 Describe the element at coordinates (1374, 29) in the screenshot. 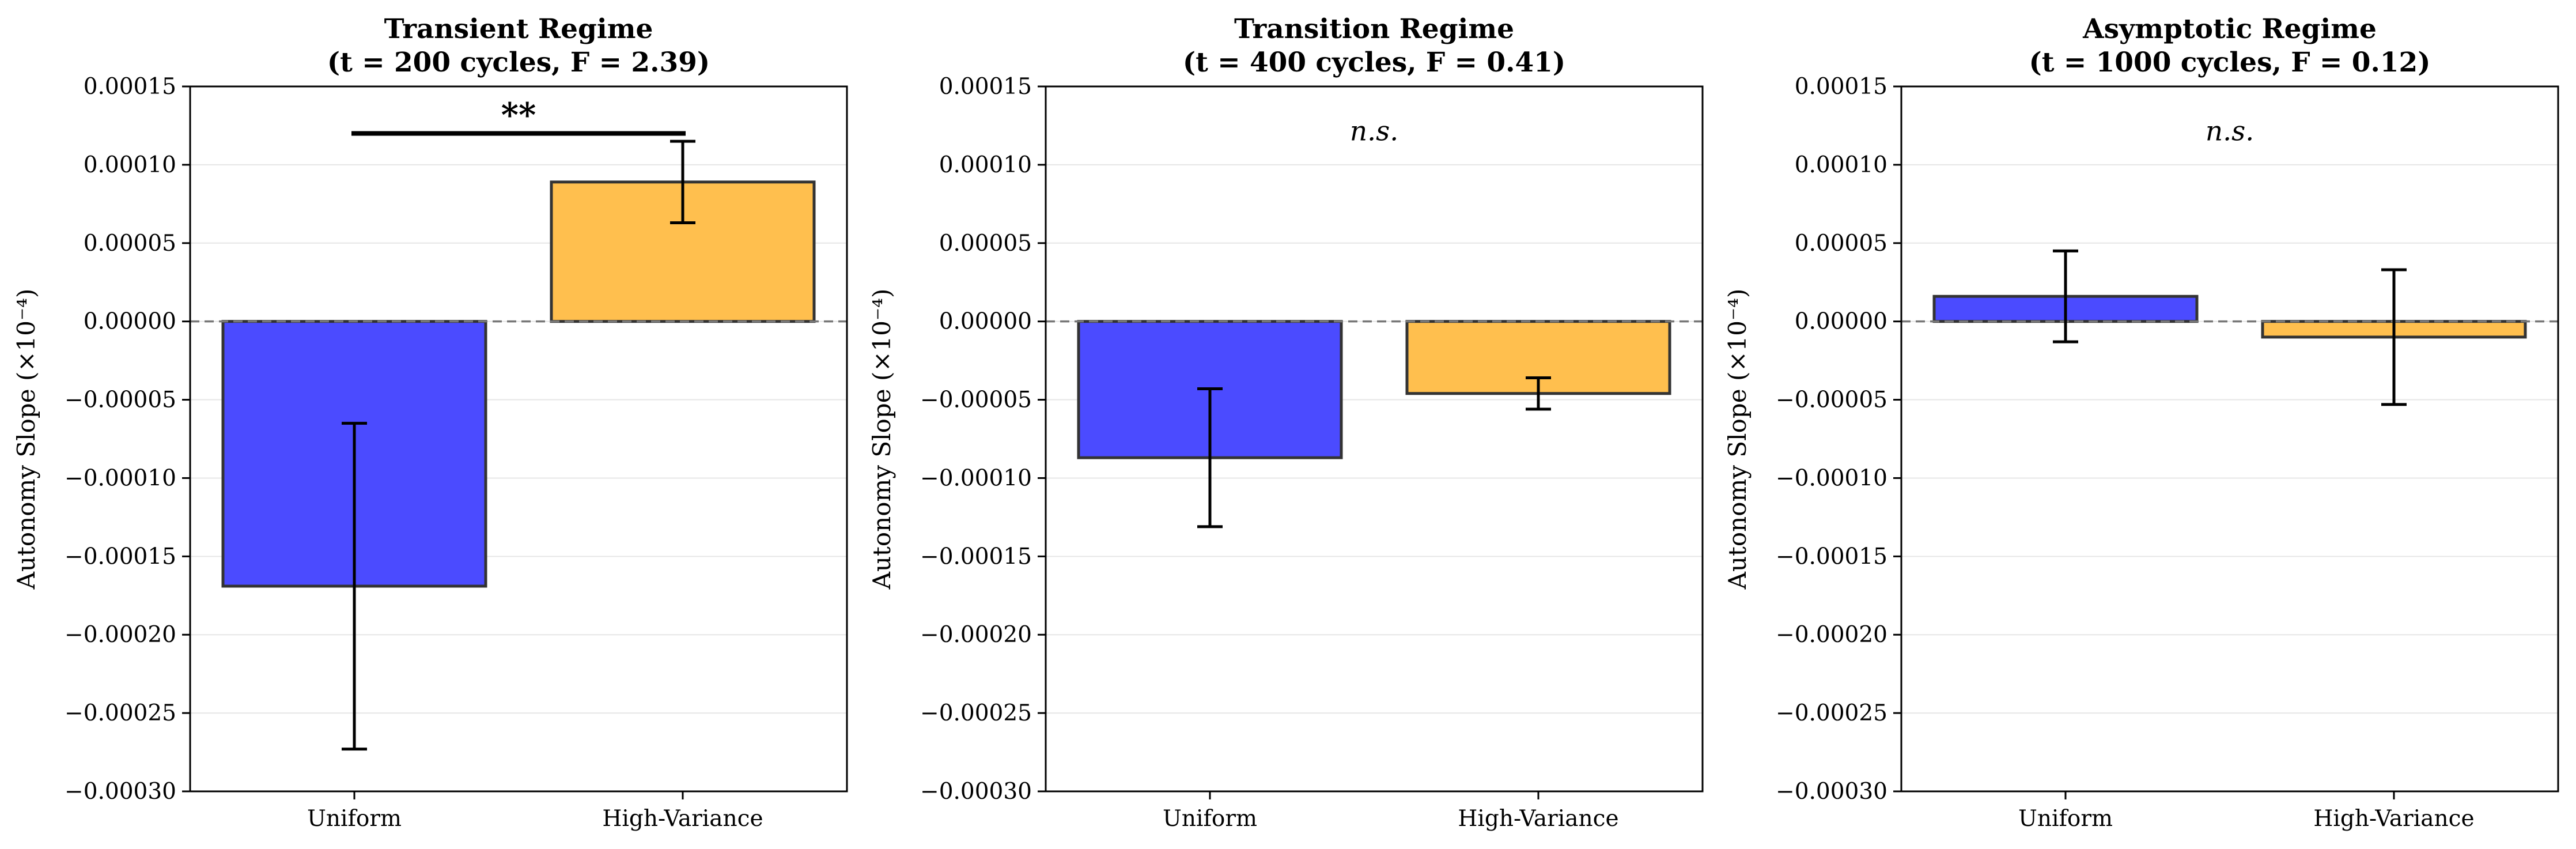

I see `chart-title: Transition Regime` at that location.